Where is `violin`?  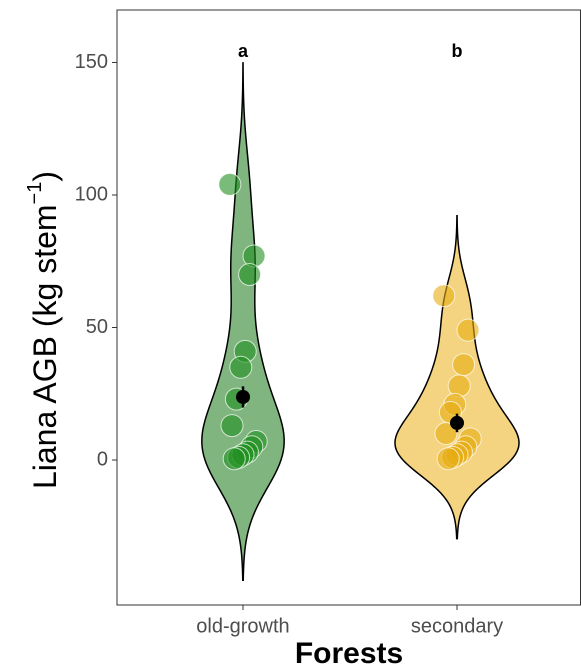
violin is located at coordinates (243, 321).